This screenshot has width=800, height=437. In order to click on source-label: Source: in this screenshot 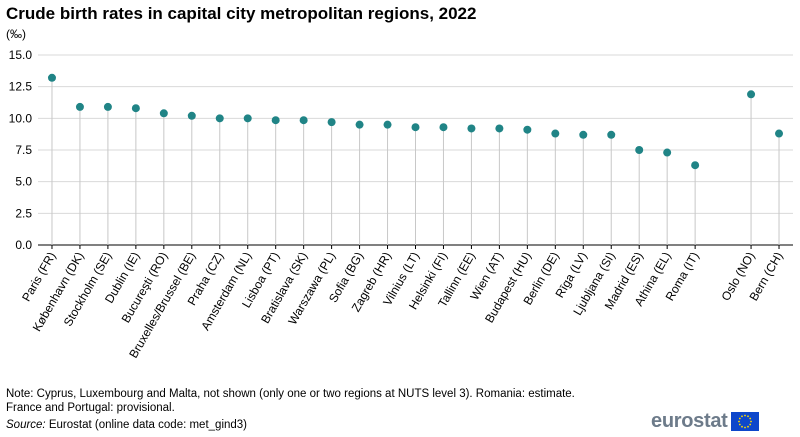, I will do `click(26, 425)`.